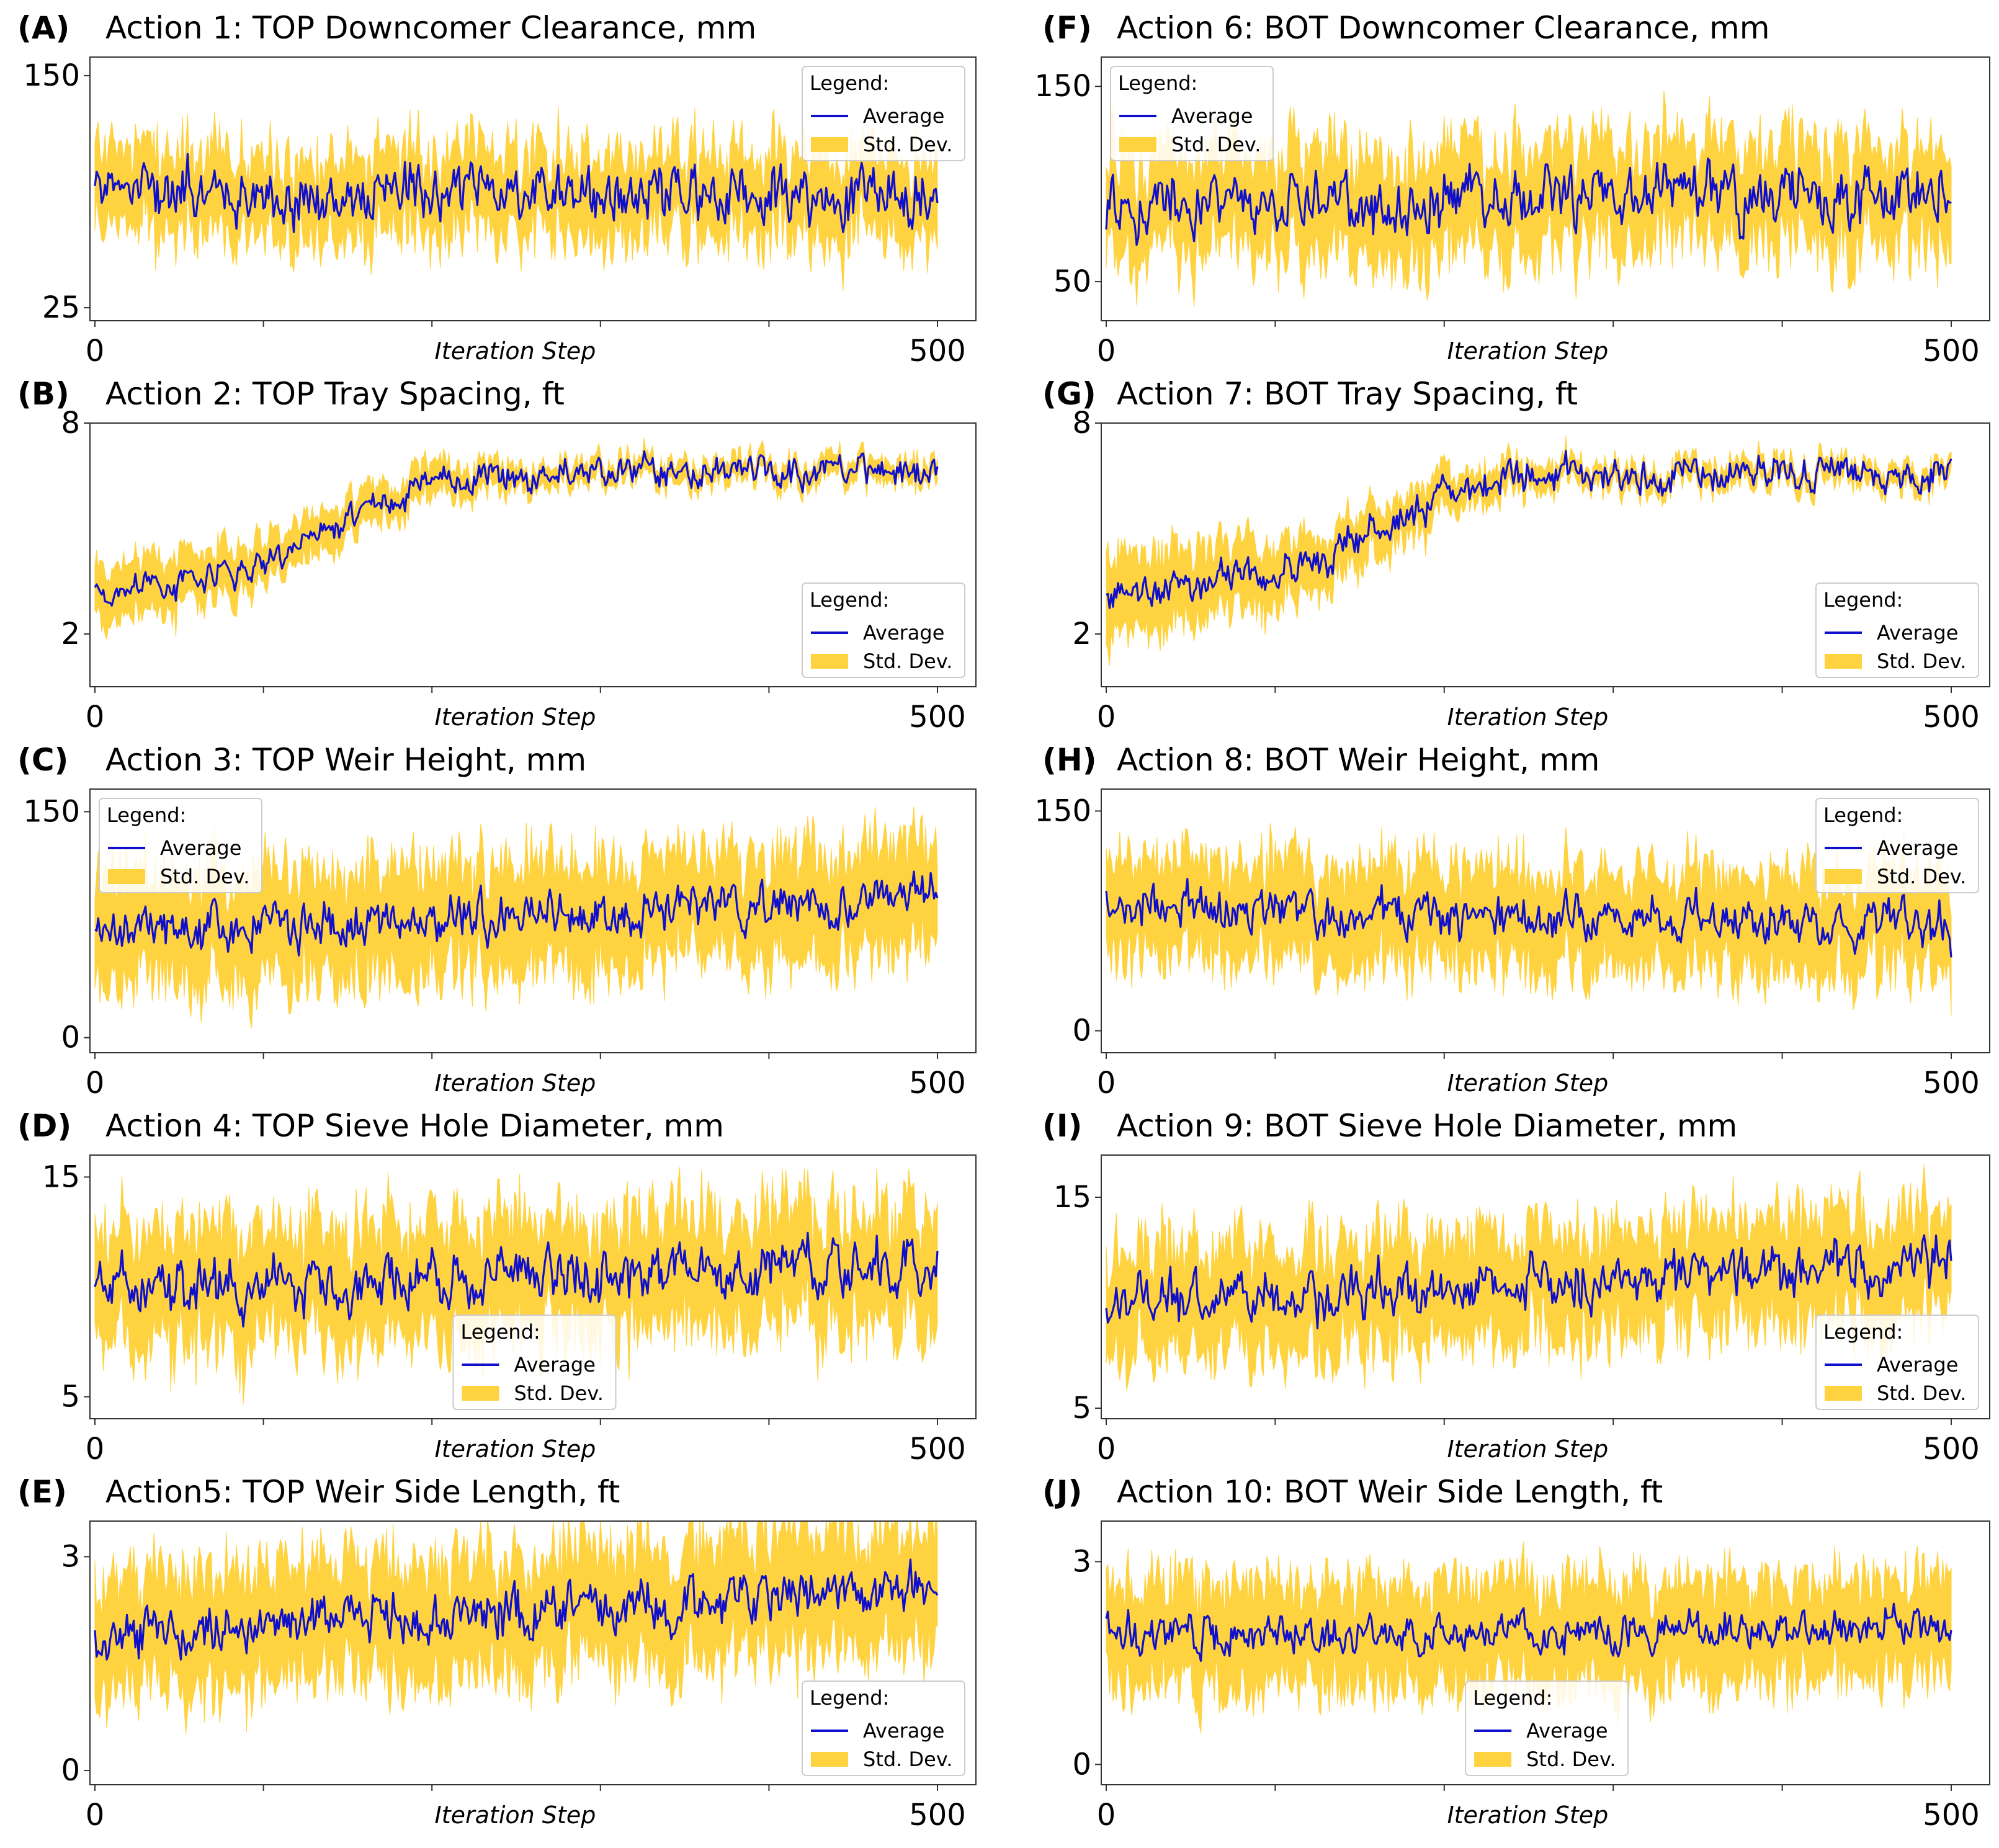 The image size is (1999, 1848). I want to click on panel-letter: (A), so click(43, 28).